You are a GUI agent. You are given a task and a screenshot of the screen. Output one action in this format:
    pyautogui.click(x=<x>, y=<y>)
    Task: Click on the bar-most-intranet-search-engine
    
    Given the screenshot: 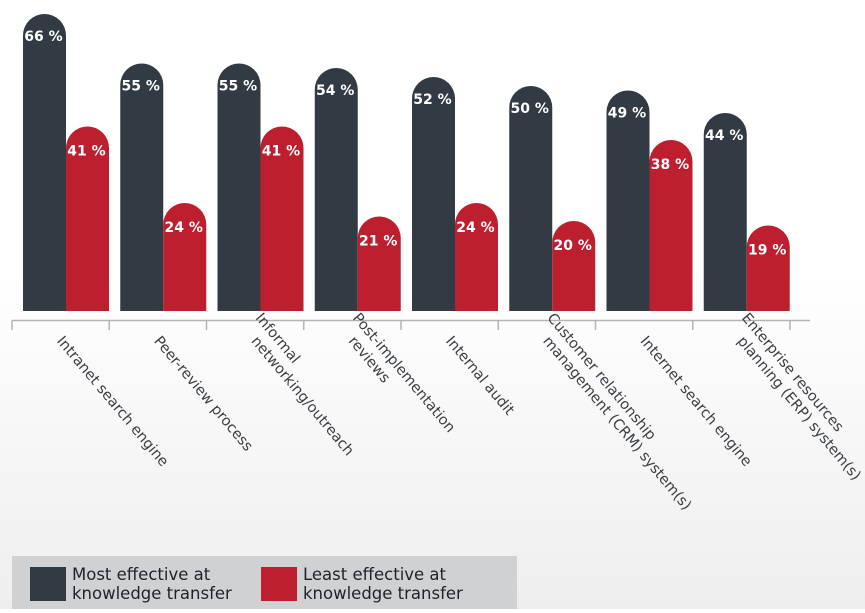 What is the action you would take?
    pyautogui.click(x=44, y=162)
    